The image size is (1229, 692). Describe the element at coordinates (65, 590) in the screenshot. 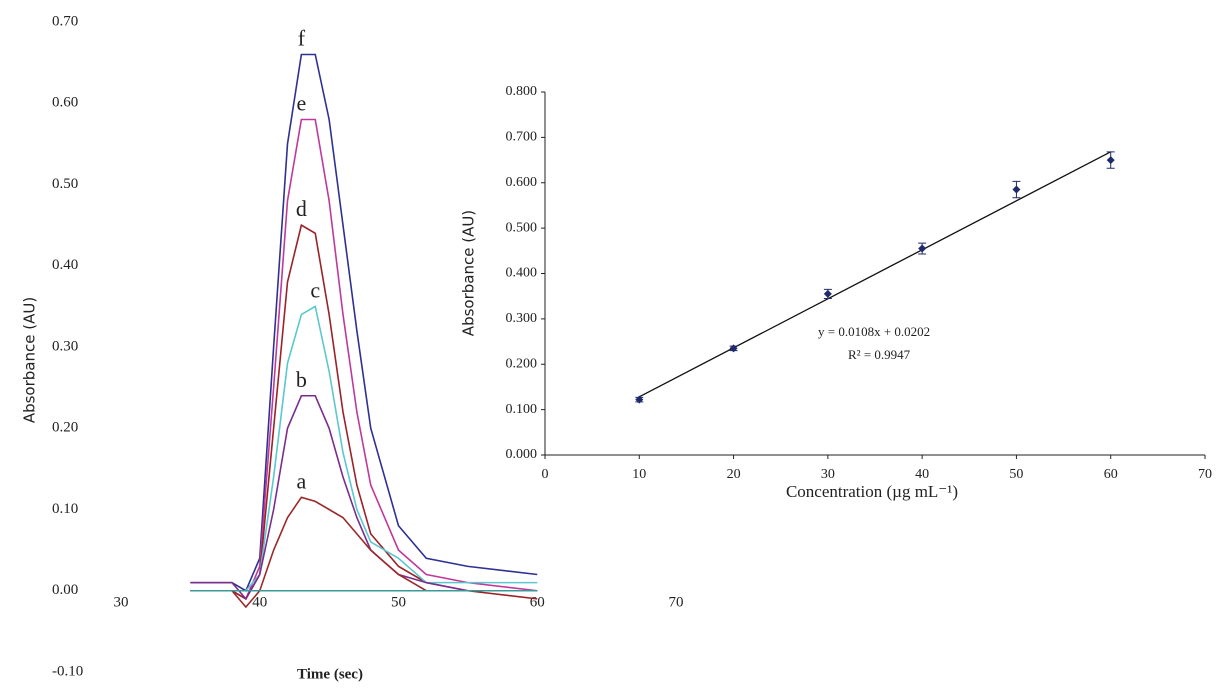

I see `y-tick-label: 0.00` at that location.